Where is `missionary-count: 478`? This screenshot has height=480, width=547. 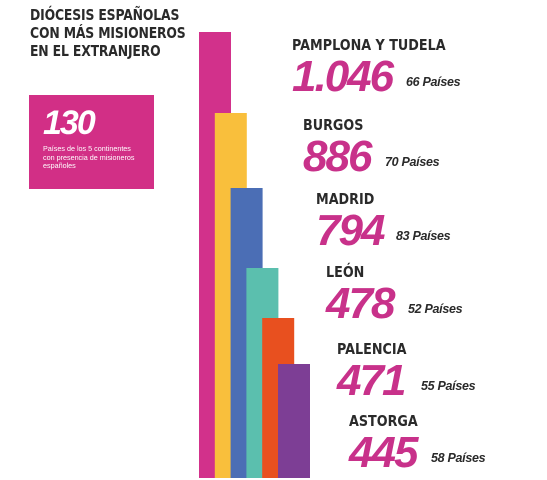
missionary-count: 478 is located at coordinates (360, 303).